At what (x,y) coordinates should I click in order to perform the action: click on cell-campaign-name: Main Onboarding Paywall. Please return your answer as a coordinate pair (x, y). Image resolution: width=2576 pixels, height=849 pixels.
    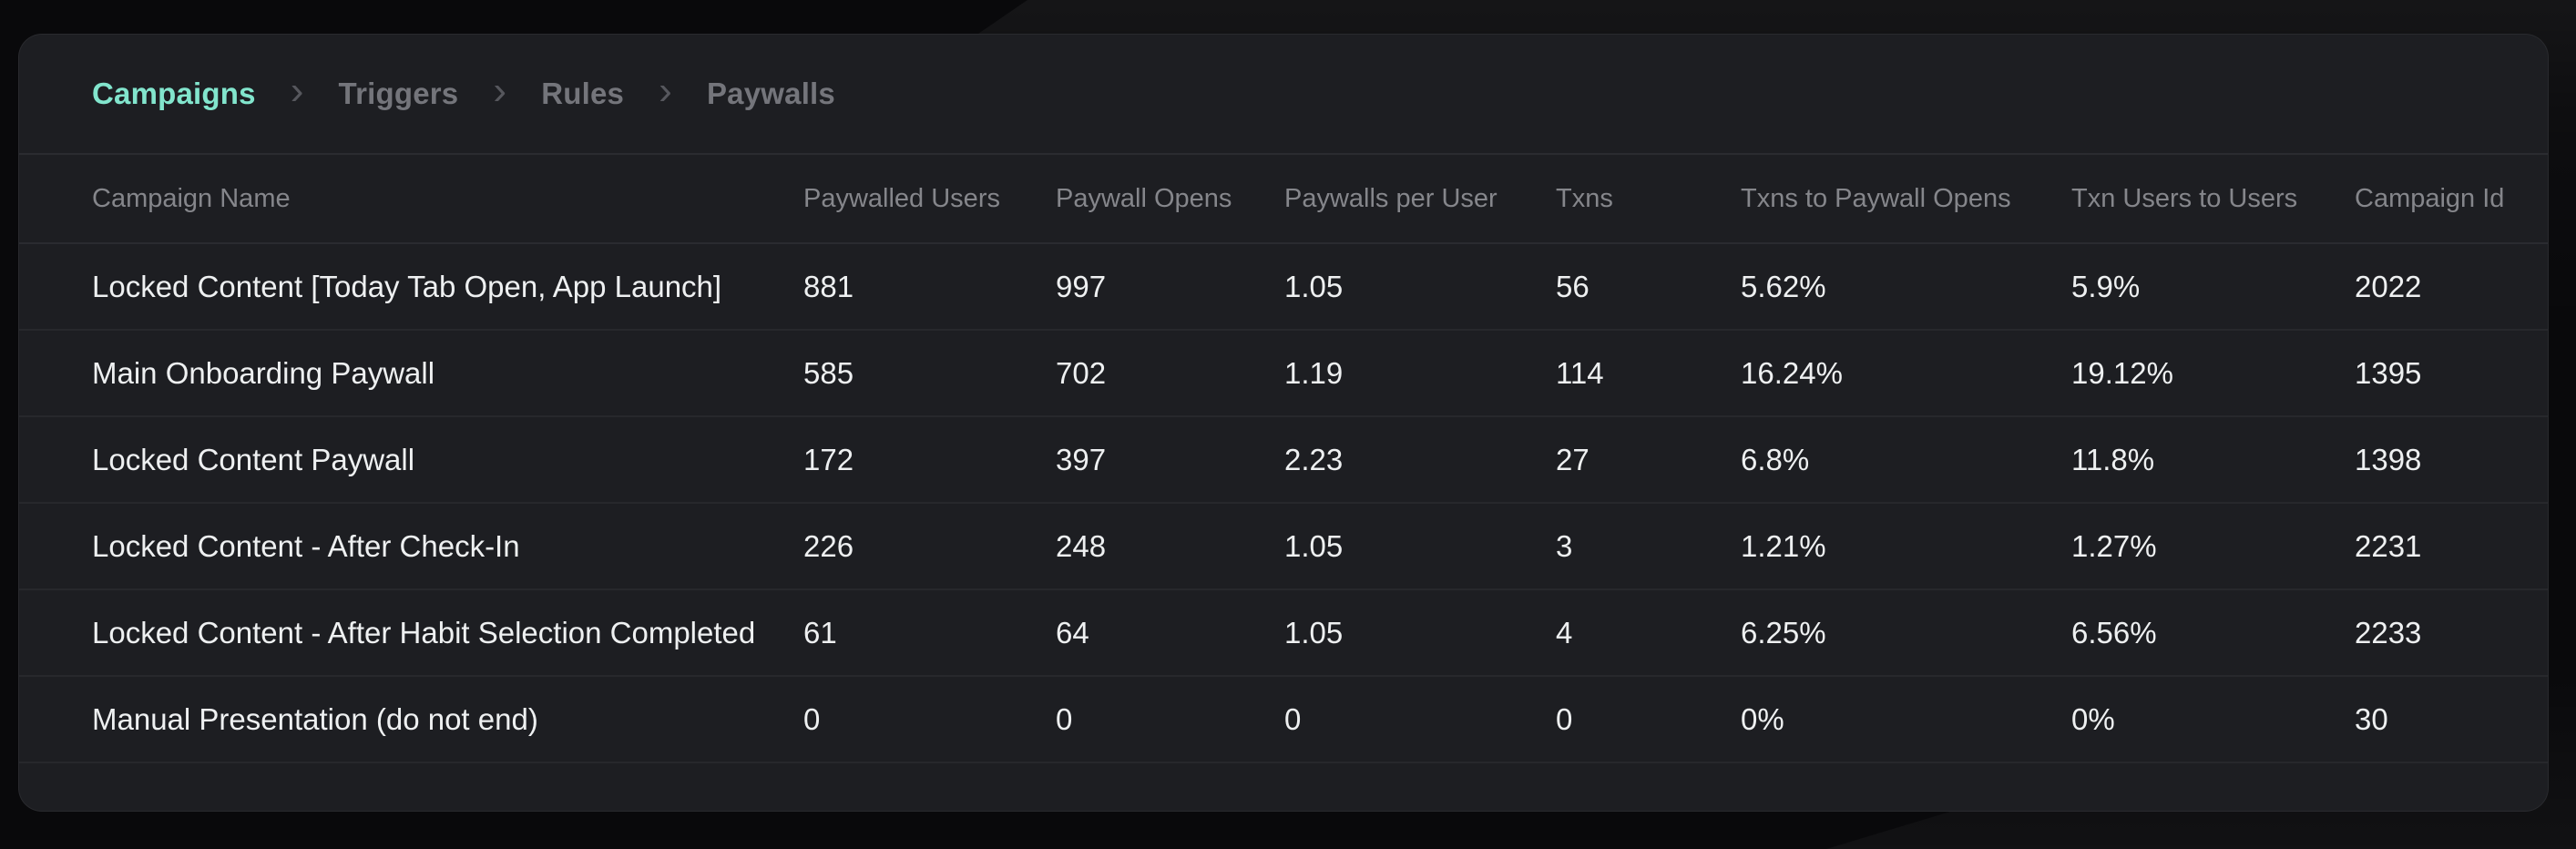
    Looking at the image, I should click on (263, 372).